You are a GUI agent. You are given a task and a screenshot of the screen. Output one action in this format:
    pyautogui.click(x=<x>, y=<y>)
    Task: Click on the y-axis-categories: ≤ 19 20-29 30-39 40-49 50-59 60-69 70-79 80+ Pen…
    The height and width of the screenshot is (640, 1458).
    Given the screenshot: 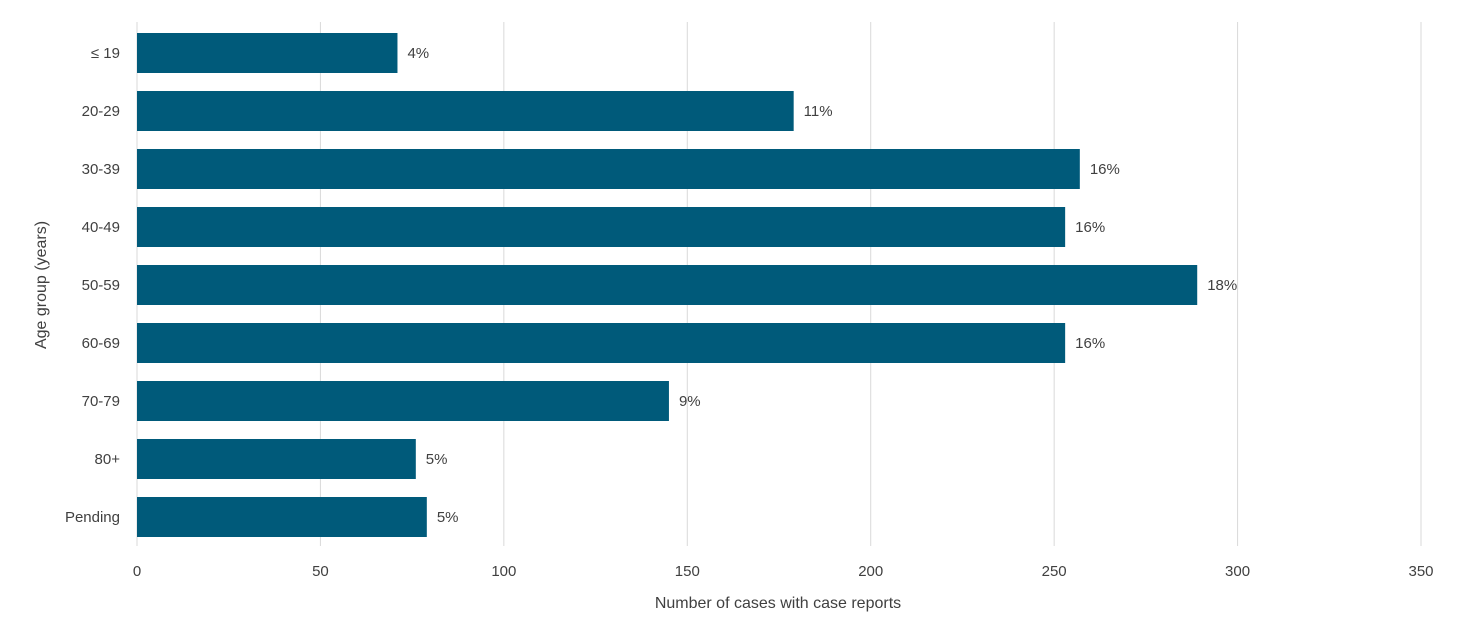 What is the action you would take?
    pyautogui.click(x=92, y=285)
    